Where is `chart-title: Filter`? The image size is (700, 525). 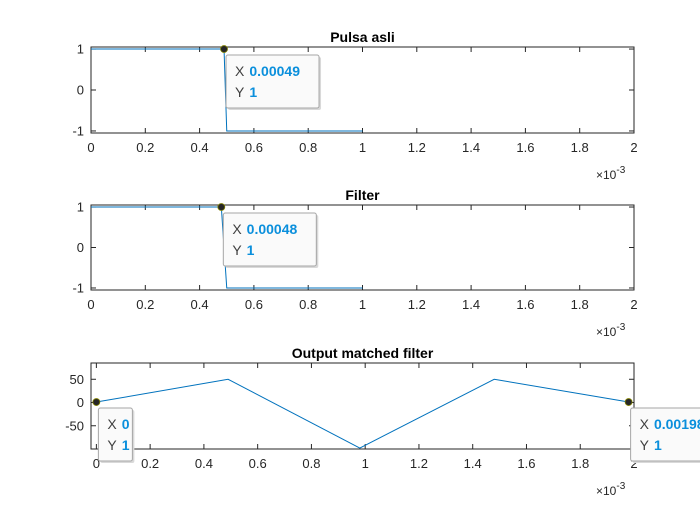 chart-title: Filter is located at coordinates (362, 195).